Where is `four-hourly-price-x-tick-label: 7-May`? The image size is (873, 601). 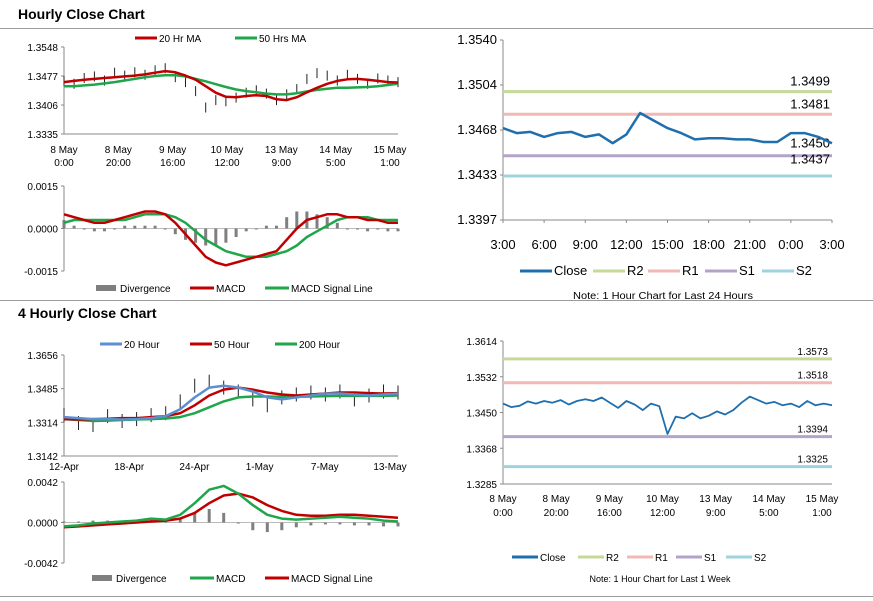
four-hourly-price-x-tick-label: 7-May is located at coordinates (325, 467).